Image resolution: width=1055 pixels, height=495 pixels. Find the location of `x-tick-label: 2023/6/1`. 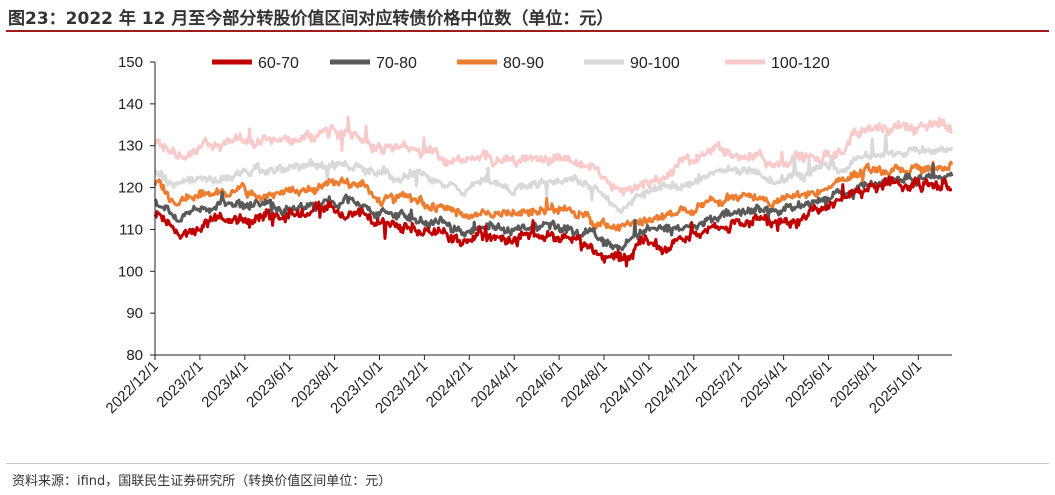

x-tick-label: 2023/6/1 is located at coordinates (269, 384).